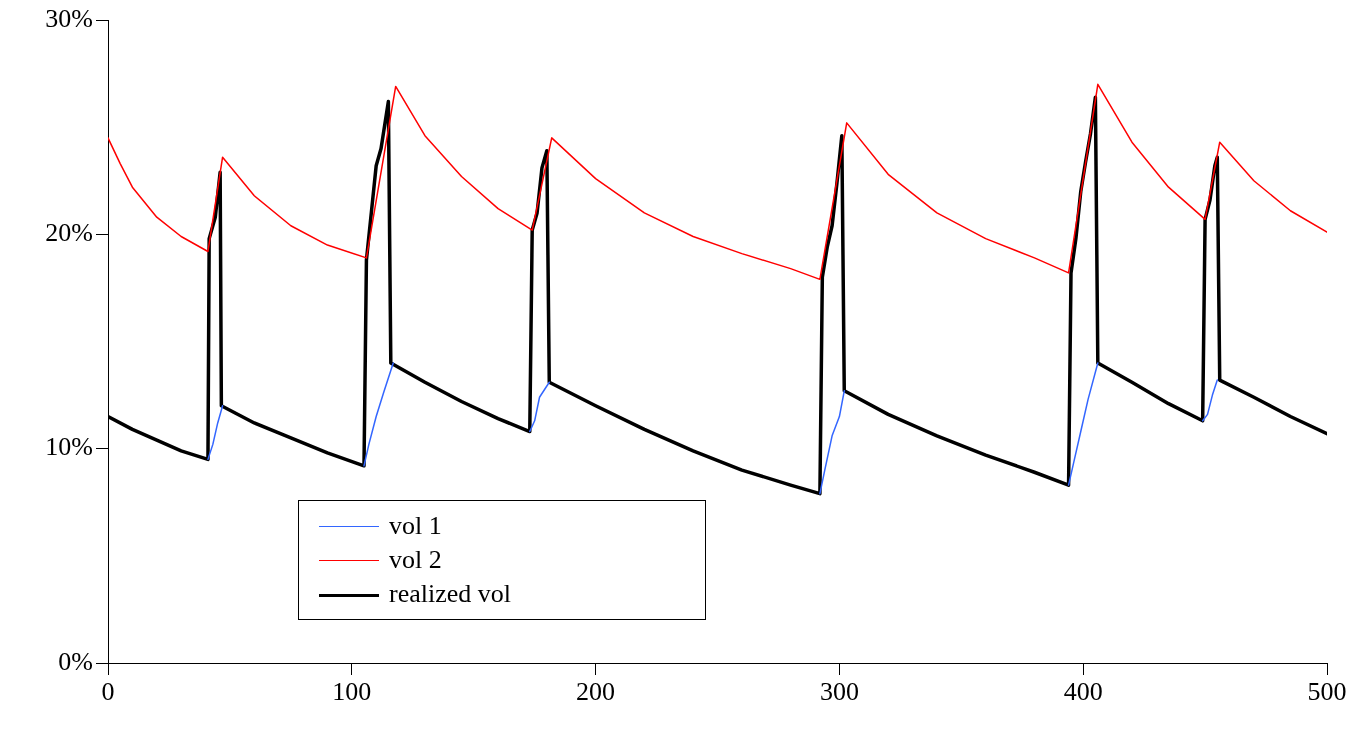  Describe the element at coordinates (839, 692) in the screenshot. I see `x-tick-label: 300` at that location.